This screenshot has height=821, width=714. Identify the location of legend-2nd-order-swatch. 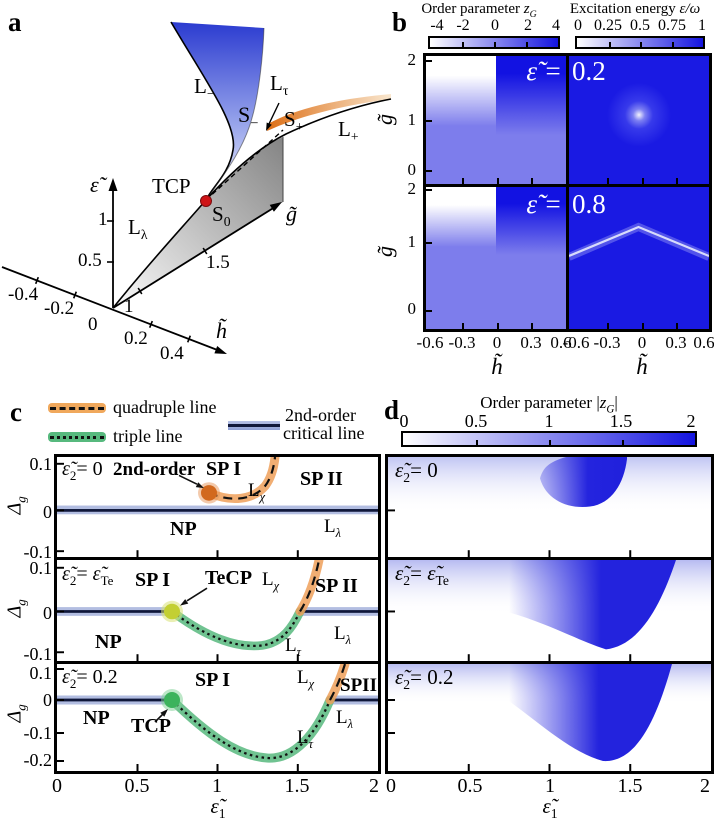
(254, 425).